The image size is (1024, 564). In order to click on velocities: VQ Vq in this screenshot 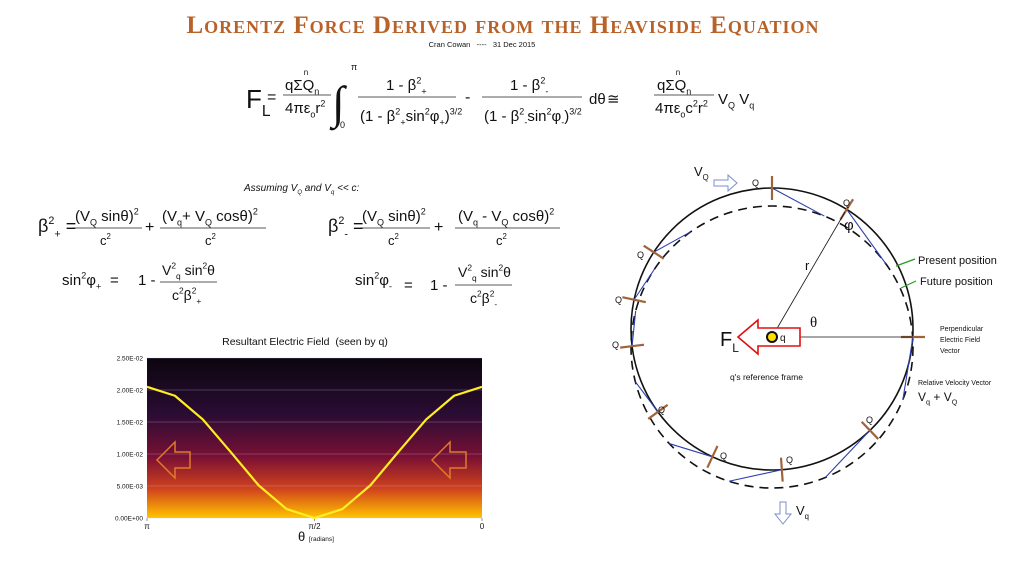, I will do `click(736, 101)`.